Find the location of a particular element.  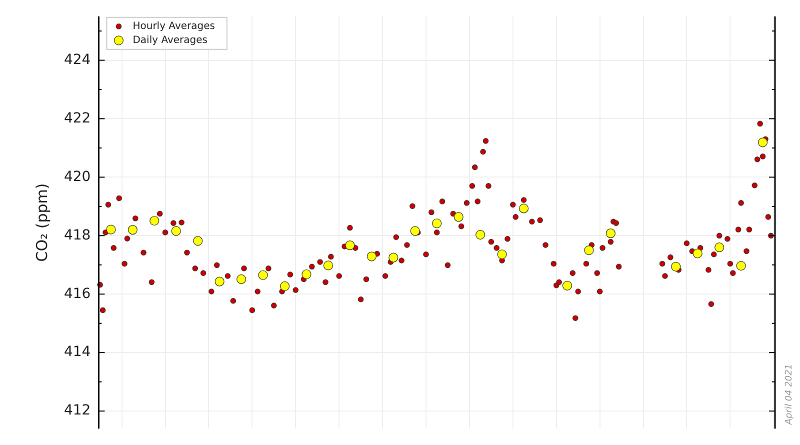

y-tick-label: 412 is located at coordinates (77, 410).